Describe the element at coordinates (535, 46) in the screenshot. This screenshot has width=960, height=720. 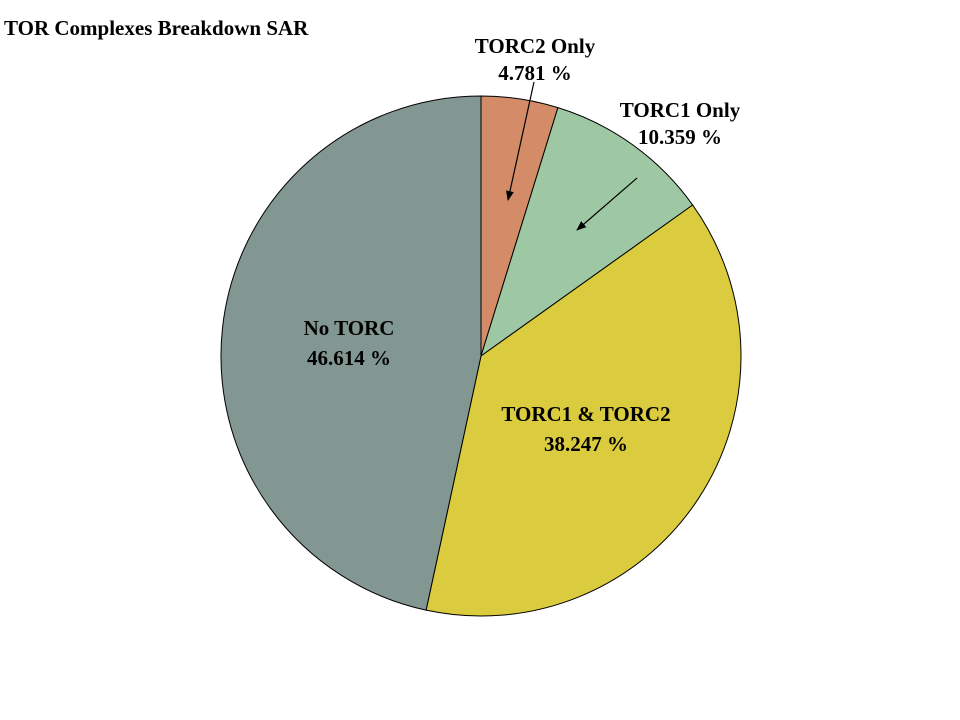
I see `slice-label-name: TORC2 Only` at that location.